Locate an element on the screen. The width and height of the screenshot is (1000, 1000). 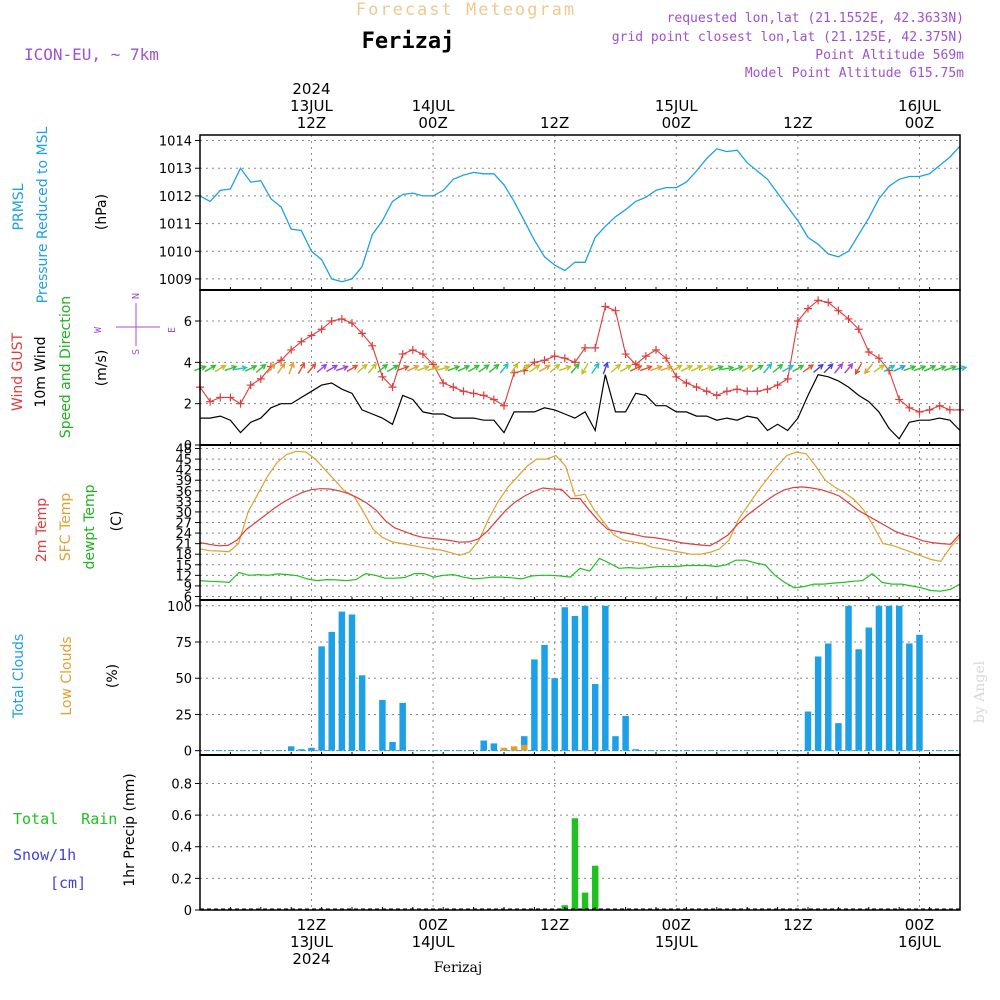
model-altitude: Model Point Altitude 615.75m is located at coordinates (854, 73).